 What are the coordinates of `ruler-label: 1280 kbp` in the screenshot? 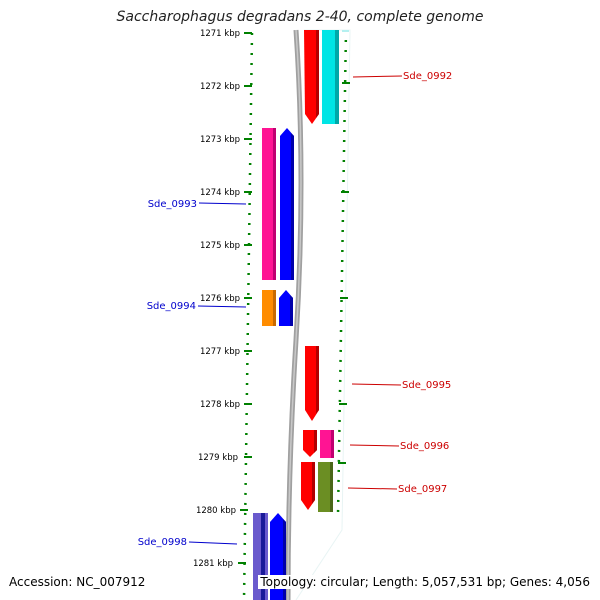 It's located at (216, 511).